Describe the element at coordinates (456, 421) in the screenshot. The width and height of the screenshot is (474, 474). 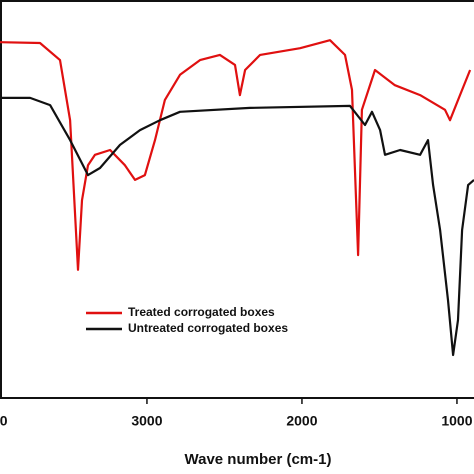
I see `x-tick-label: 1000` at that location.